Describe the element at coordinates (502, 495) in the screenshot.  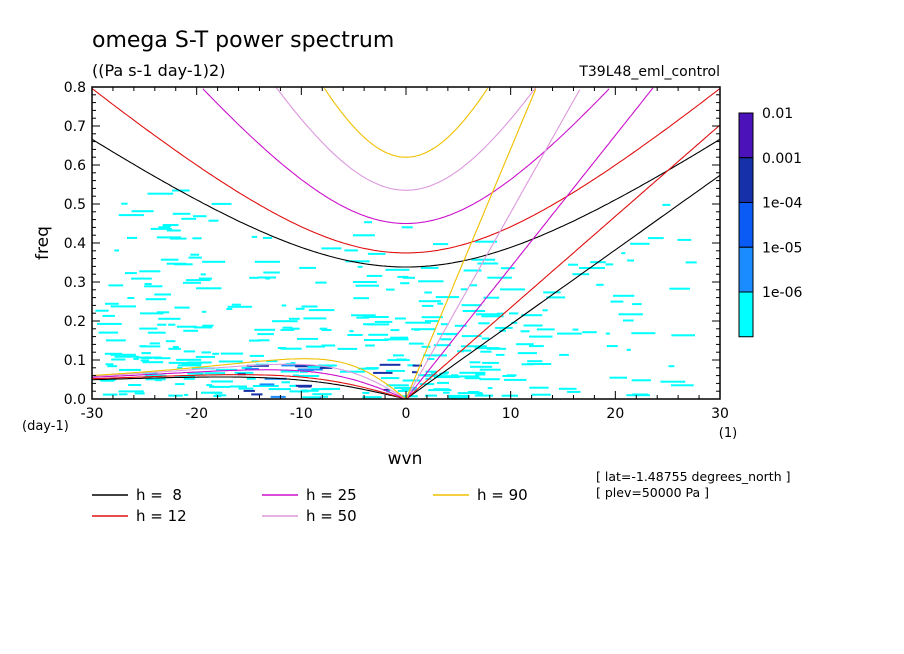
I see `legend-label: h = 90` at that location.